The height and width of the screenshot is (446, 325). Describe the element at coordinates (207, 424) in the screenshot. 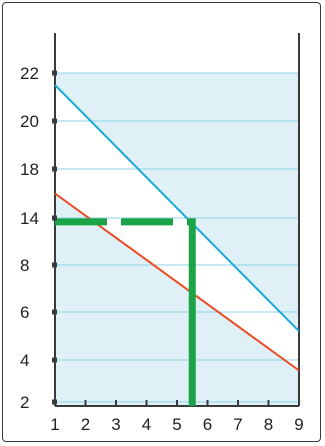

I see `x-tick-label-6: 6` at that location.